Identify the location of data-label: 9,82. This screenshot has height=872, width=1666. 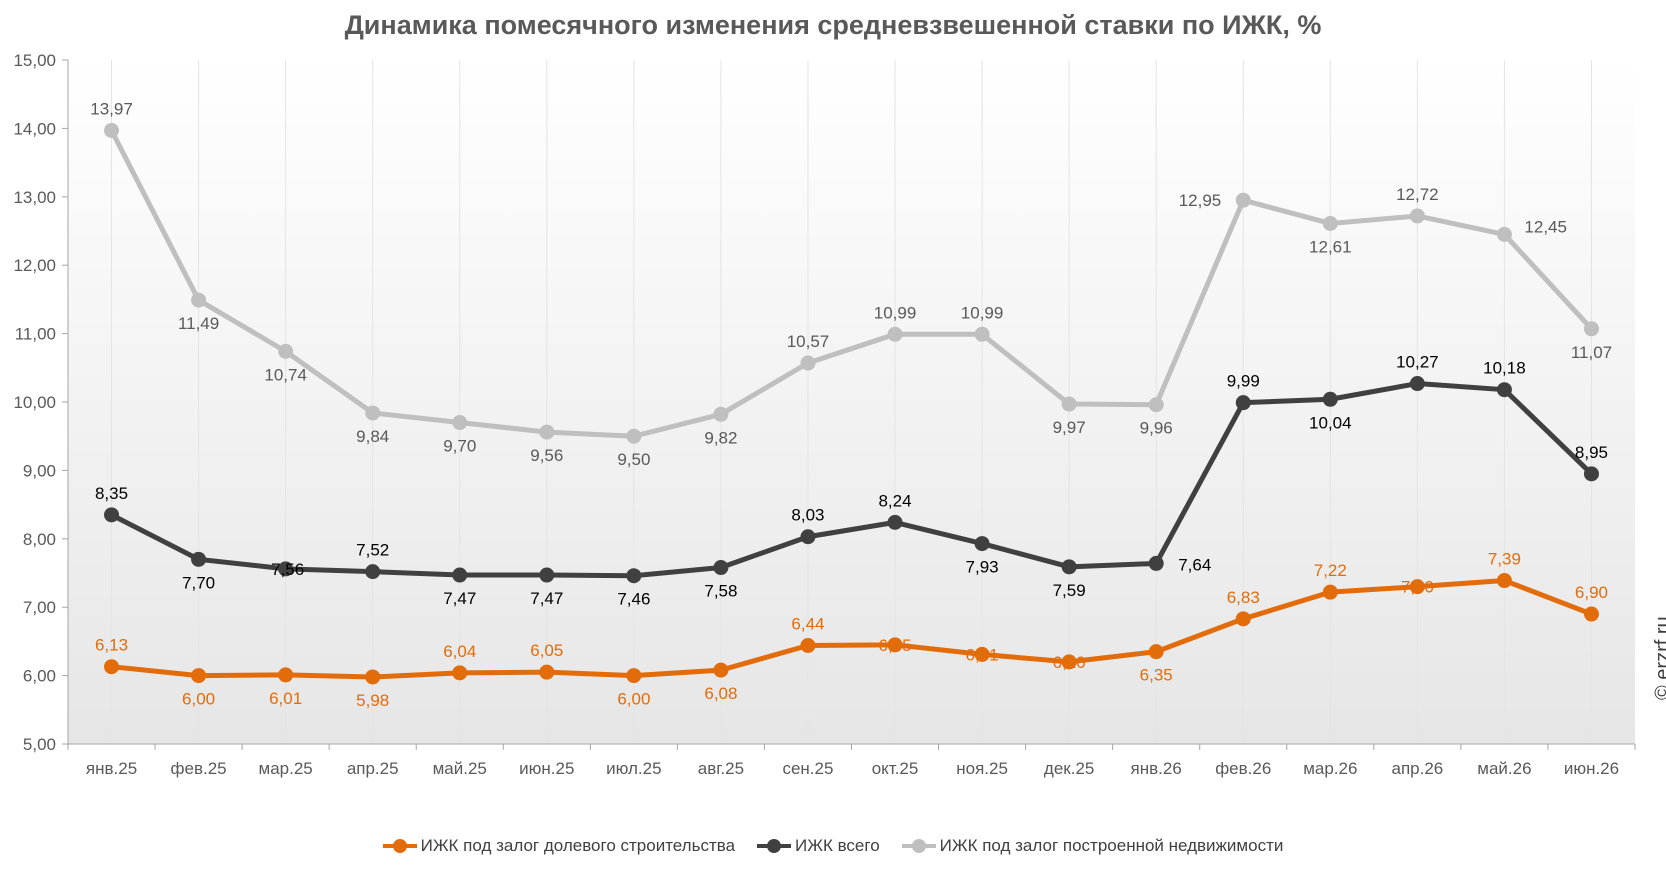
(720, 437).